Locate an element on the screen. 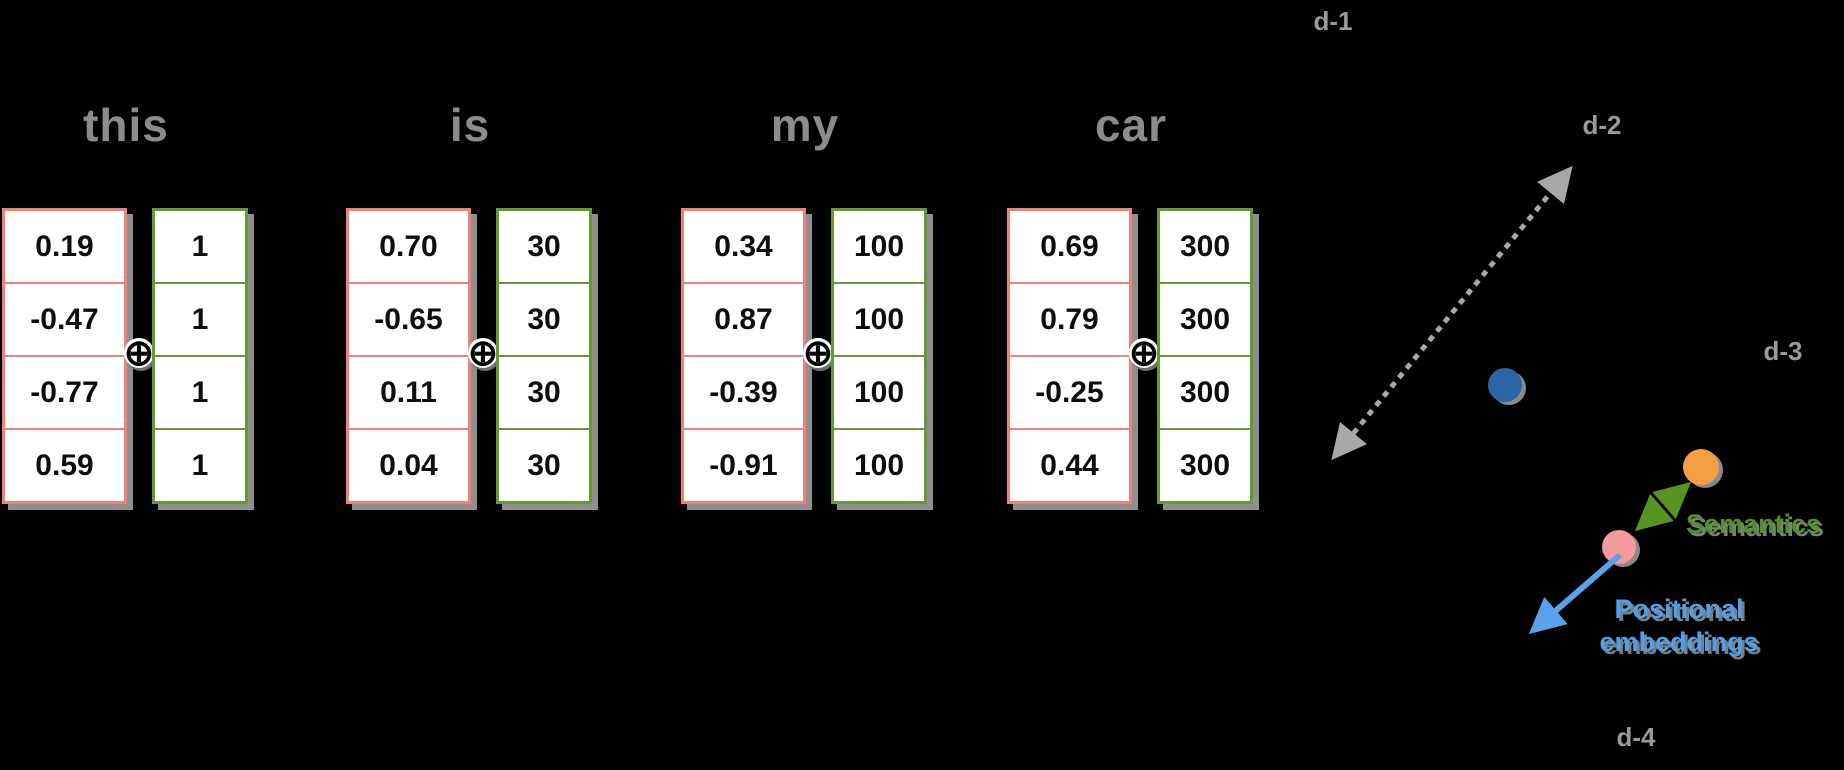 Image resolution: width=1844 pixels, height=770 pixels. vector-cell: 0.87 is located at coordinates (743, 320).